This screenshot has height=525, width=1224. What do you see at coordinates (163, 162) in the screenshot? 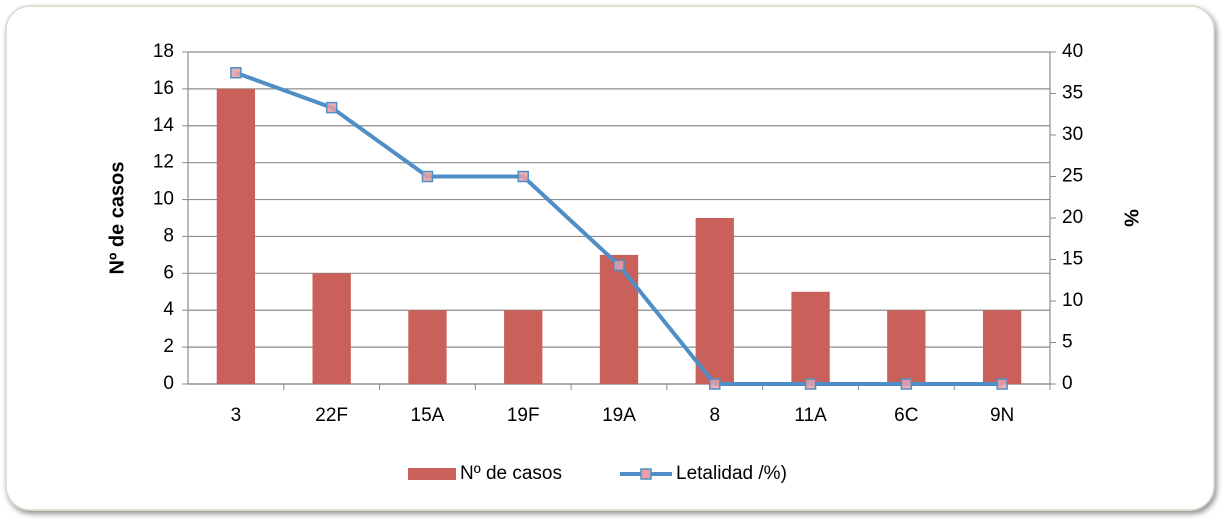
I see `y-tick-label: 12` at bounding box center [163, 162].